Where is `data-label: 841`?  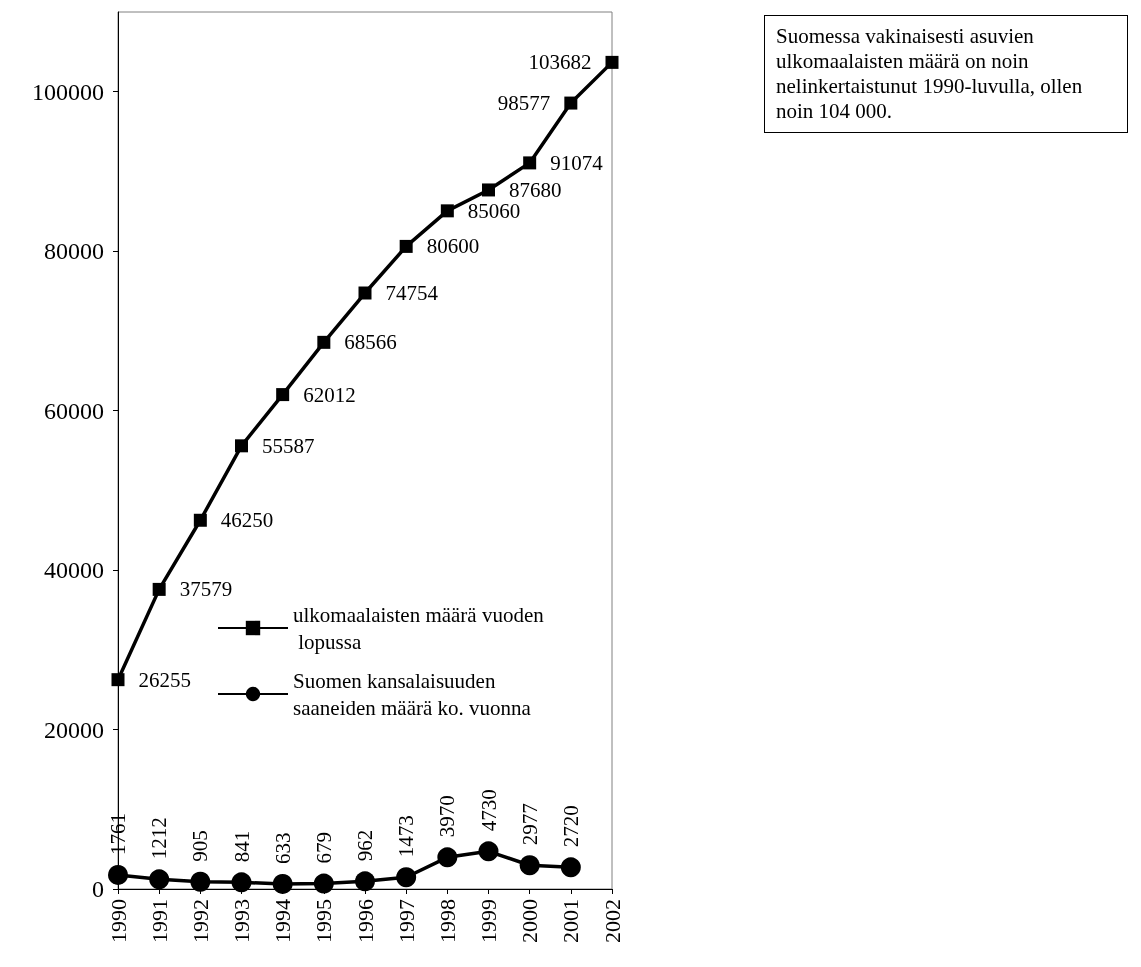
data-label: 841 is located at coordinates (241, 846).